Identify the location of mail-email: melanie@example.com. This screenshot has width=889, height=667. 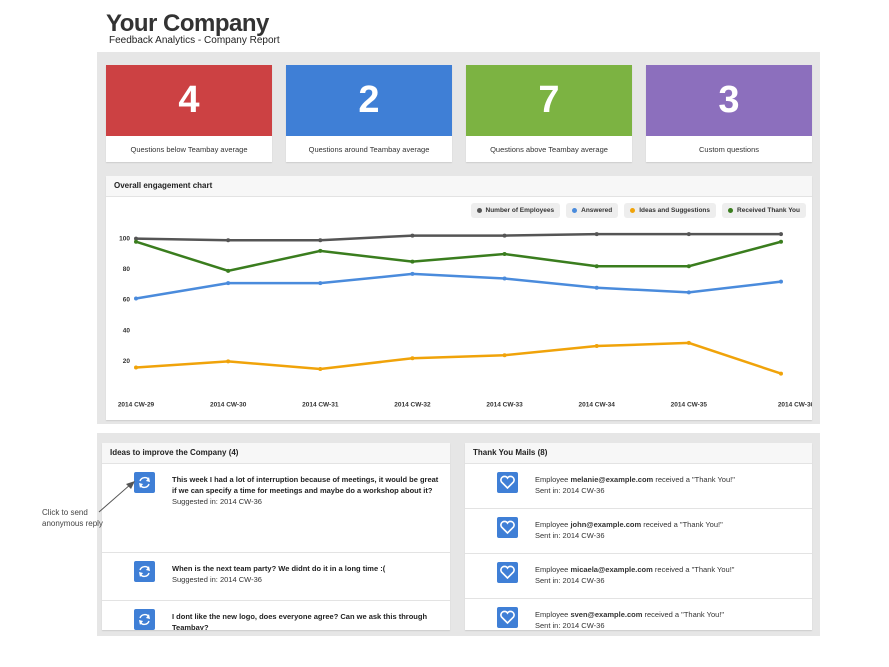
(612, 479).